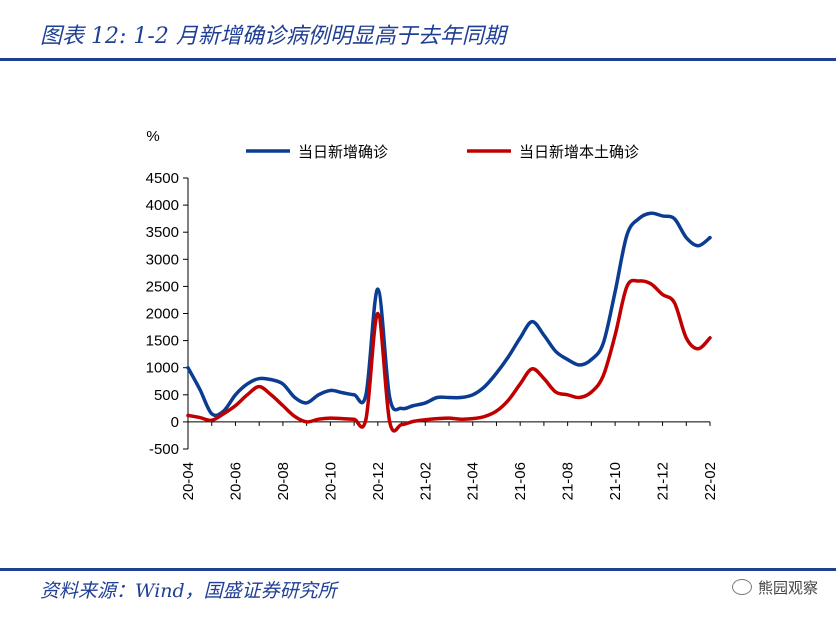 This screenshot has width=836, height=623. Describe the element at coordinates (188, 591) in the screenshot. I see `source-note: 资料来源：Wind，国盛证券研究所` at that location.